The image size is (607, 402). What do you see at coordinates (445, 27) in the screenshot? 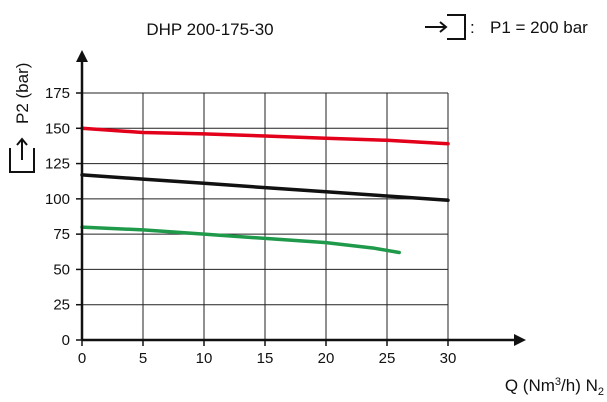
I see `inlet-arrow-icon` at bounding box center [445, 27].